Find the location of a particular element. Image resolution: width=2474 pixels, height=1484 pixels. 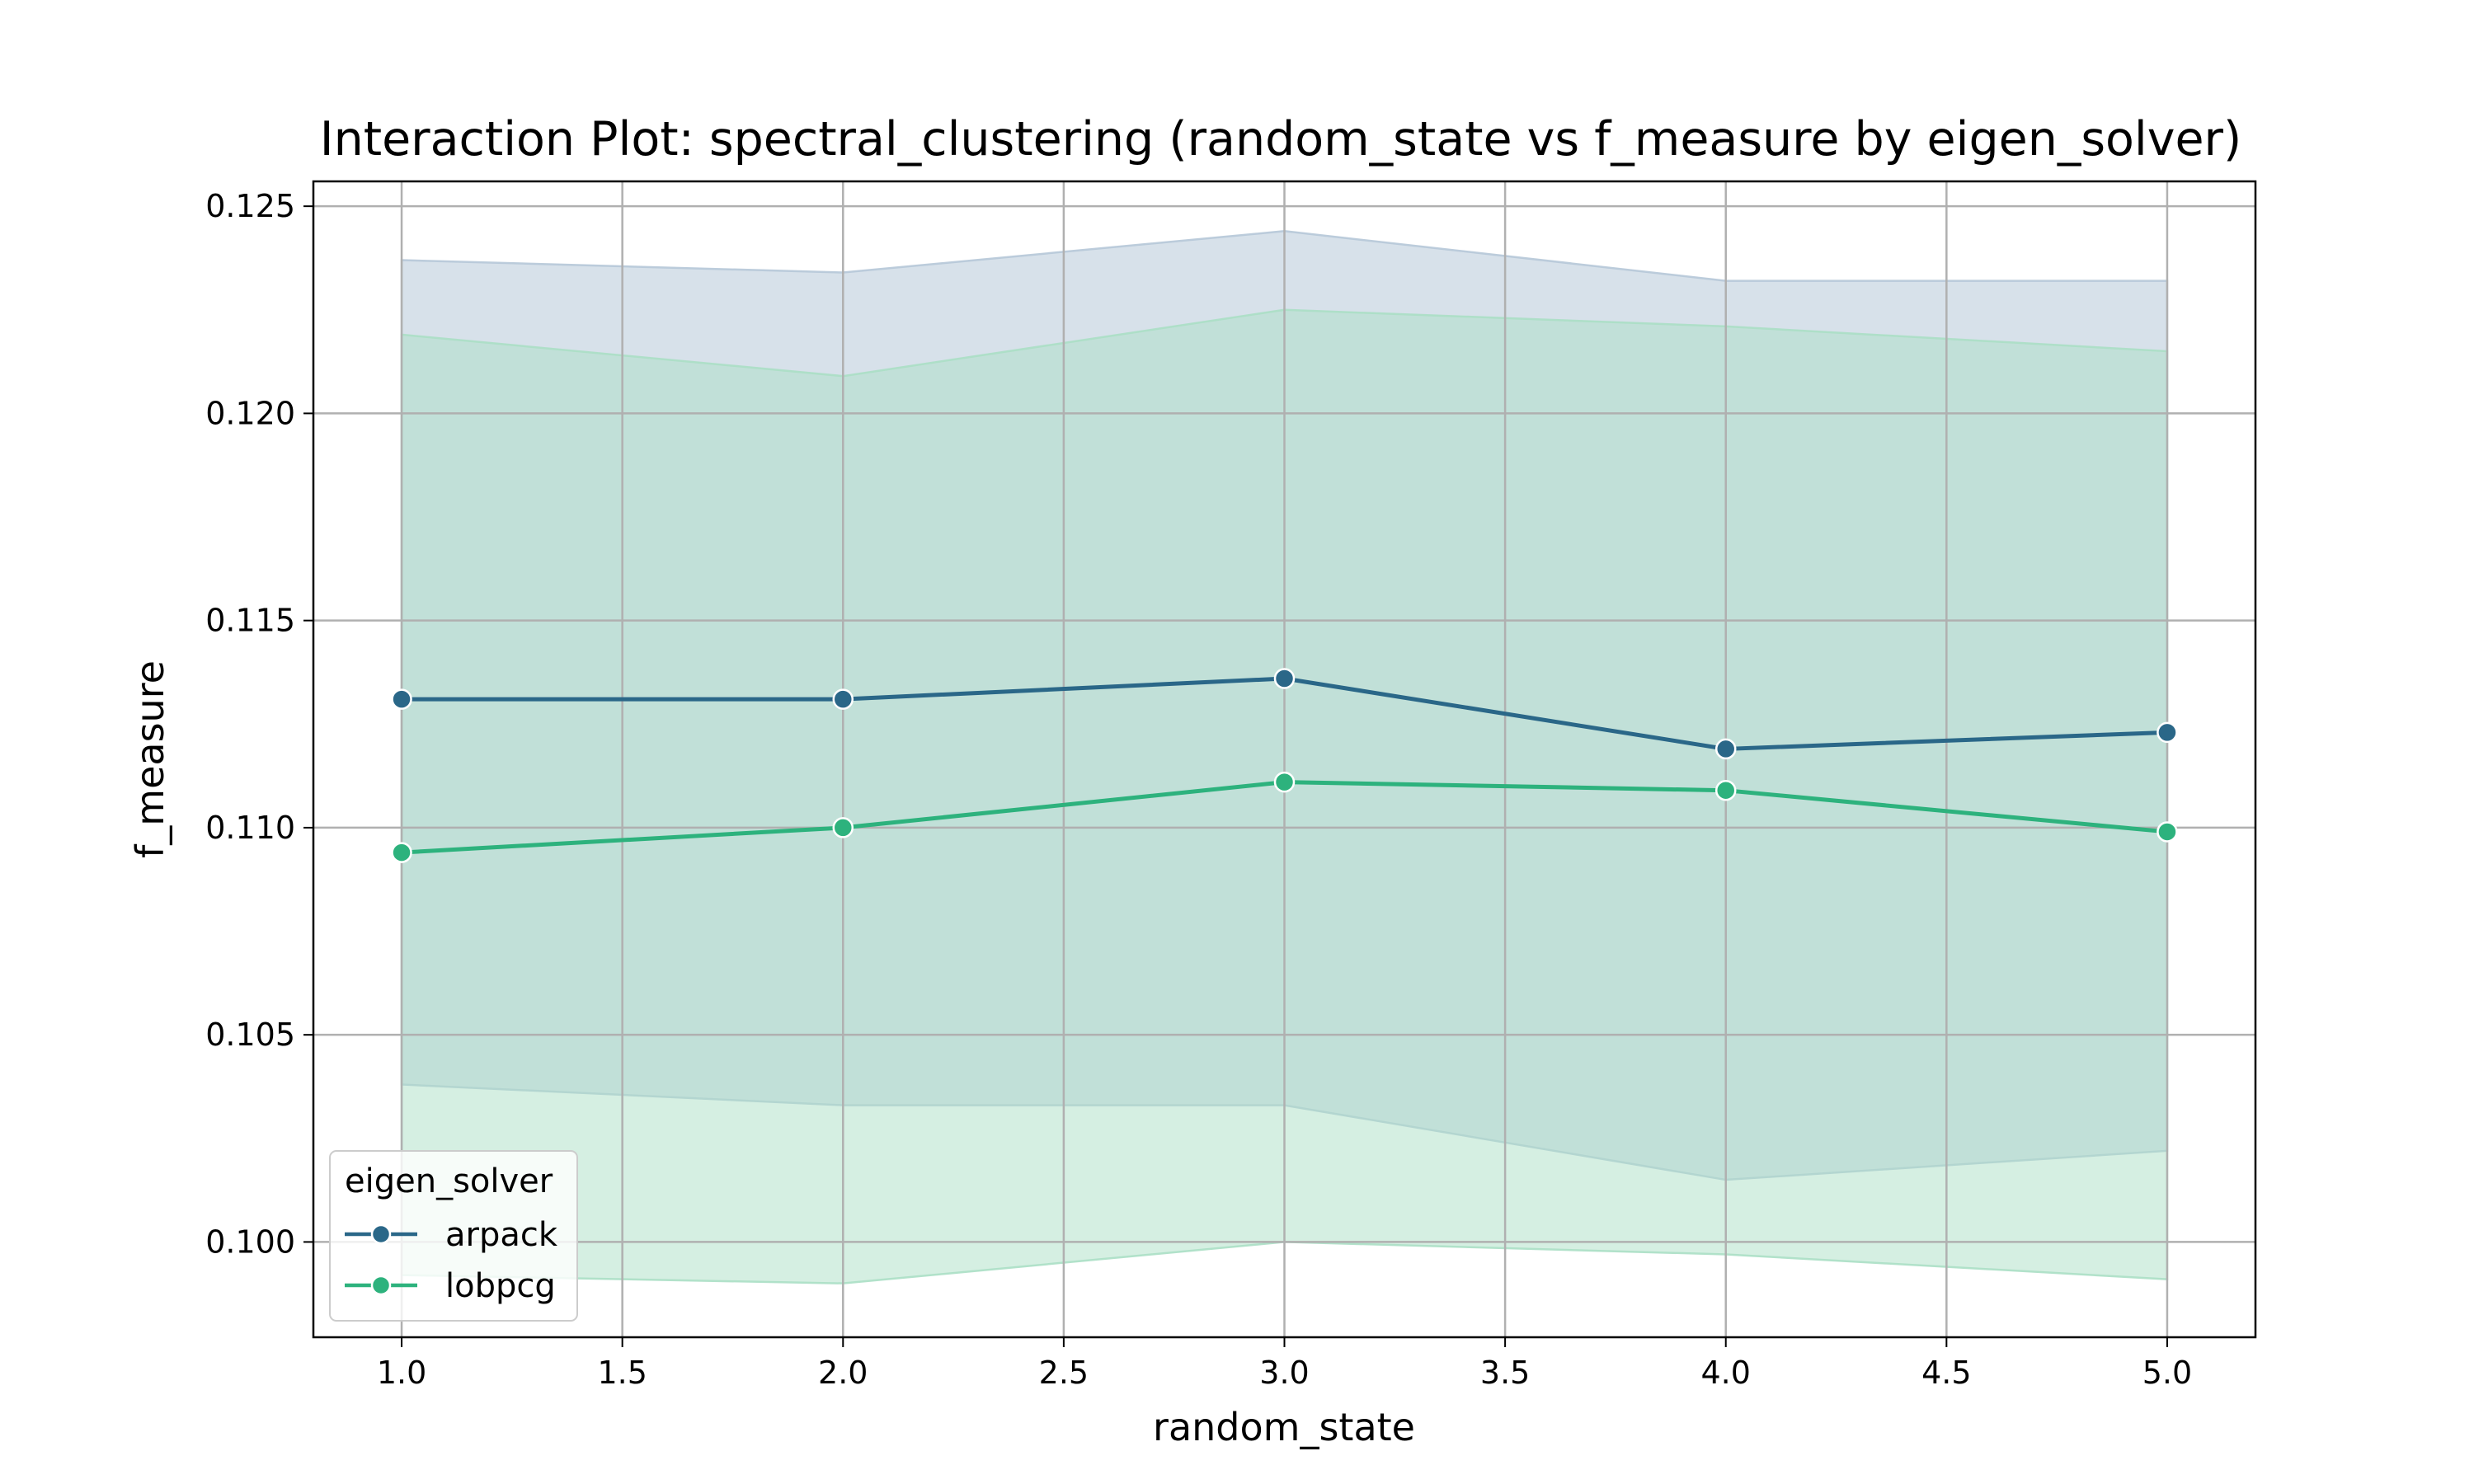

legend-label-arpack: arpack is located at coordinates (501, 1235).